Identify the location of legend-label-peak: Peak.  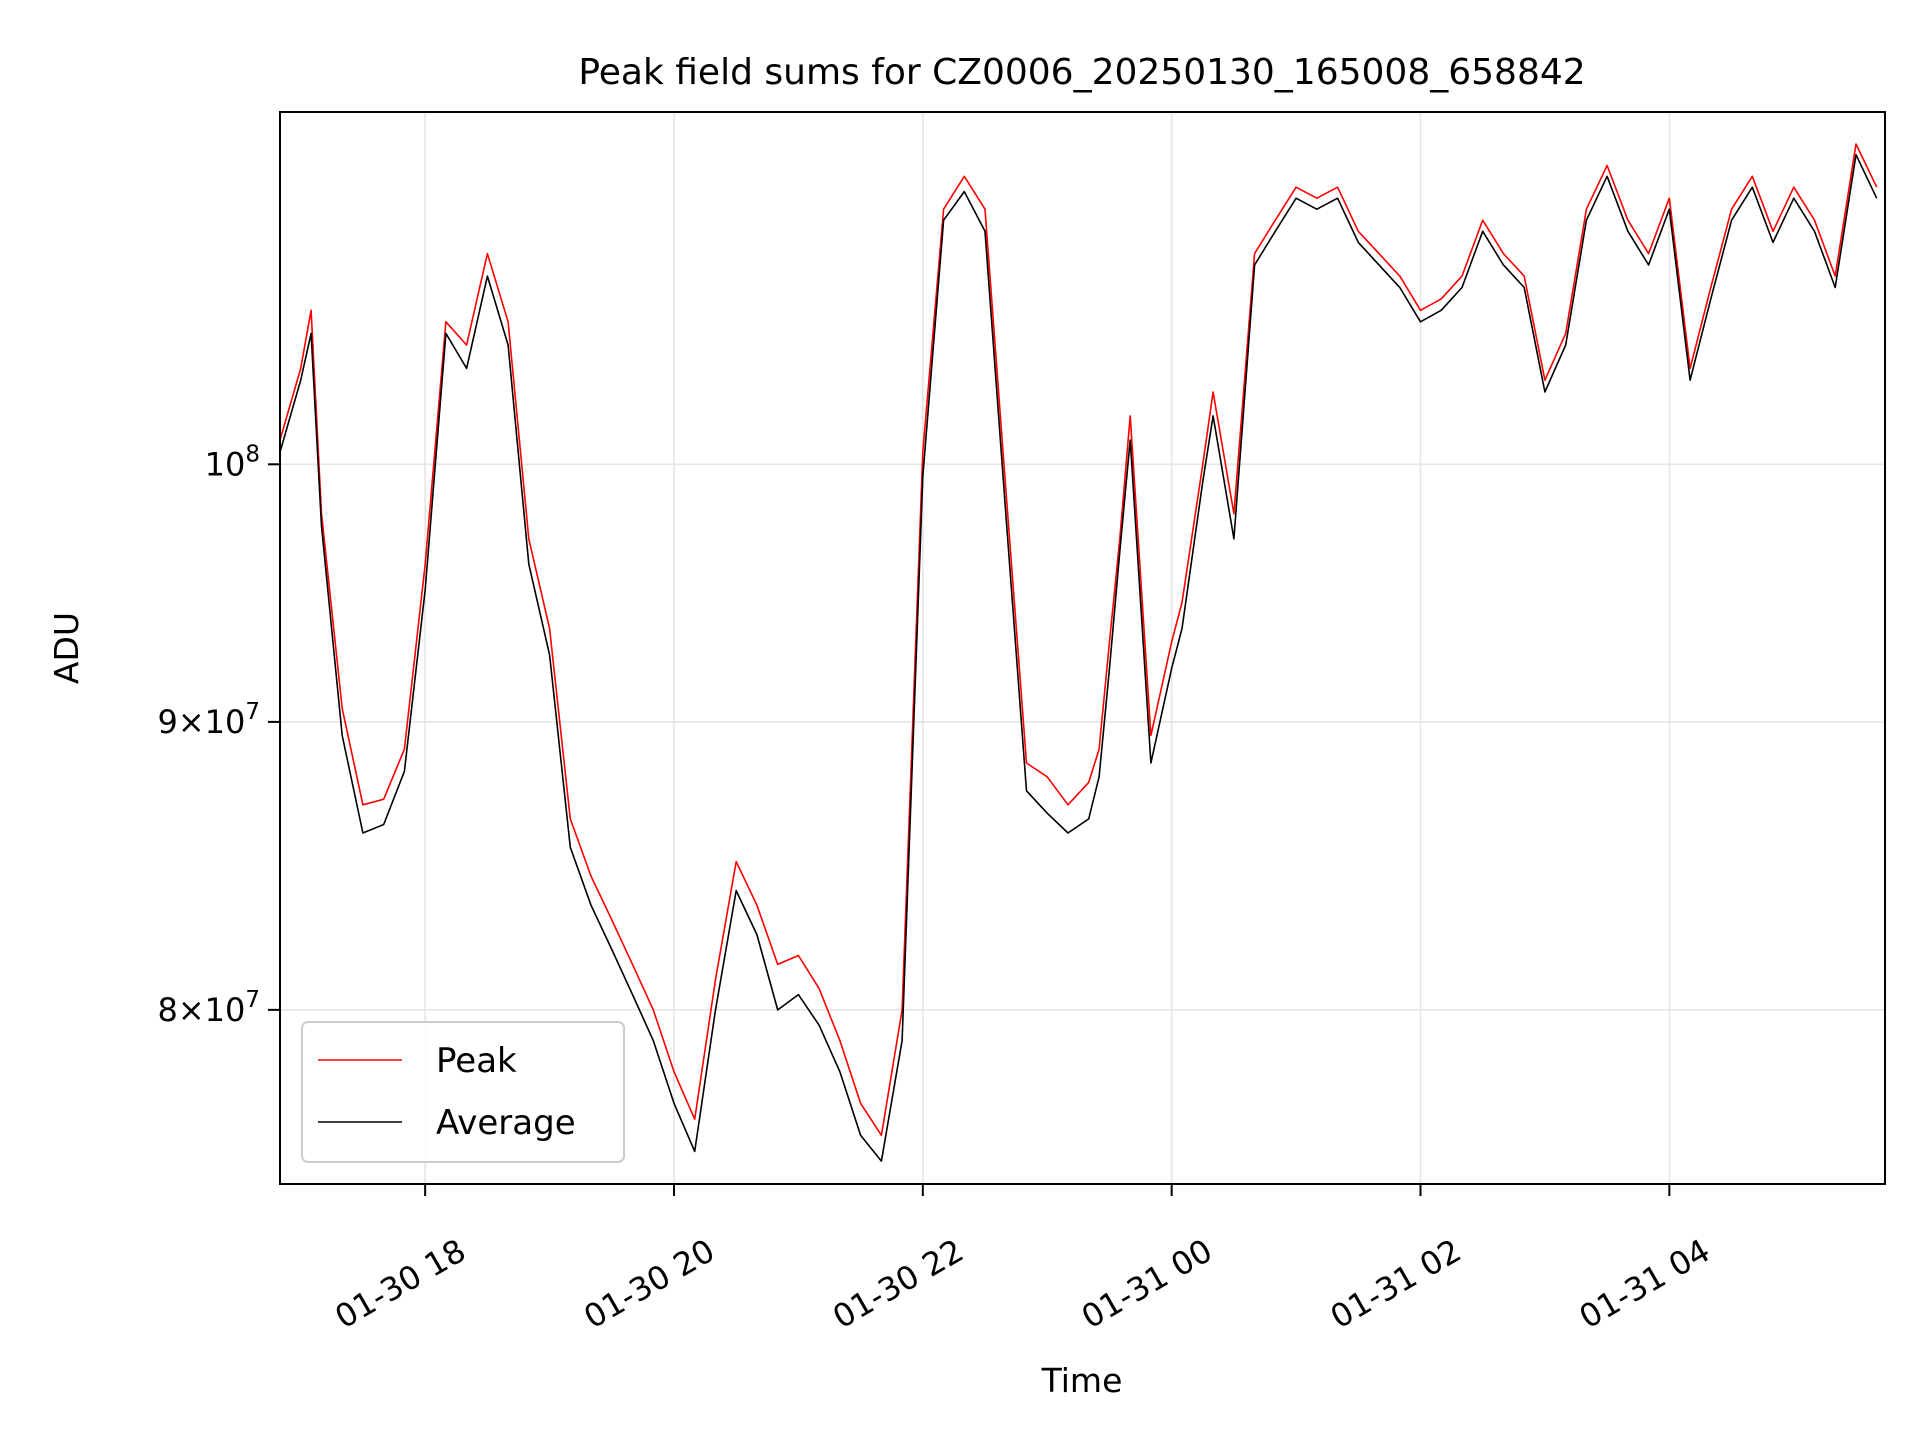
(476, 1061).